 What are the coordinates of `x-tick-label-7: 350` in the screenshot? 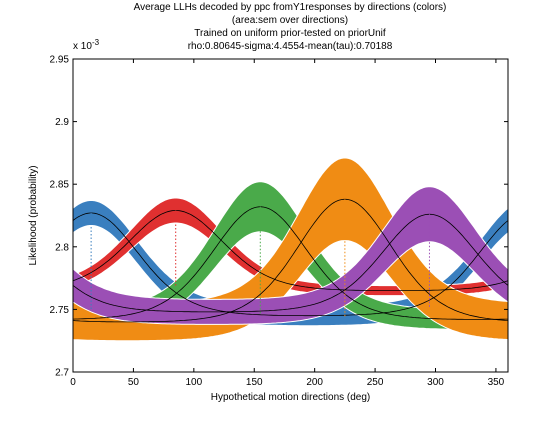 It's located at (496, 382).